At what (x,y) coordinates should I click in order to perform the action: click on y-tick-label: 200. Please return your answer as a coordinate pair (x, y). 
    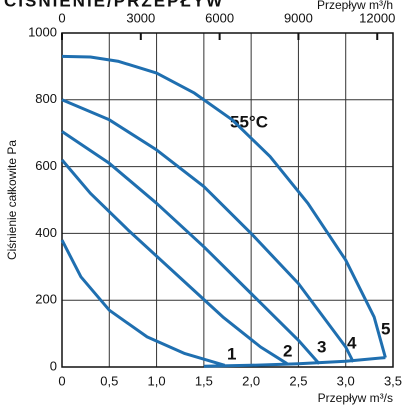
    Looking at the image, I should click on (46, 299).